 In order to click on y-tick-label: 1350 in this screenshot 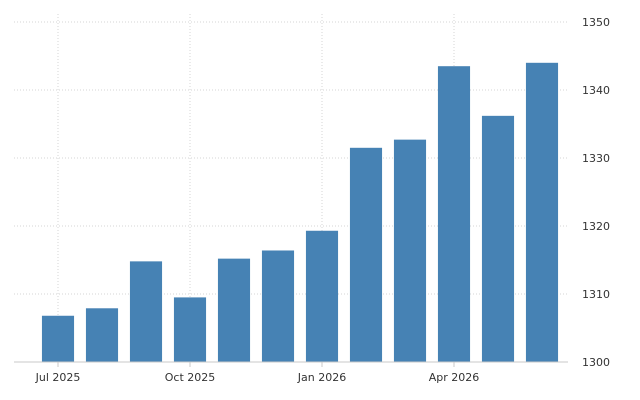, I will do `click(596, 22)`.